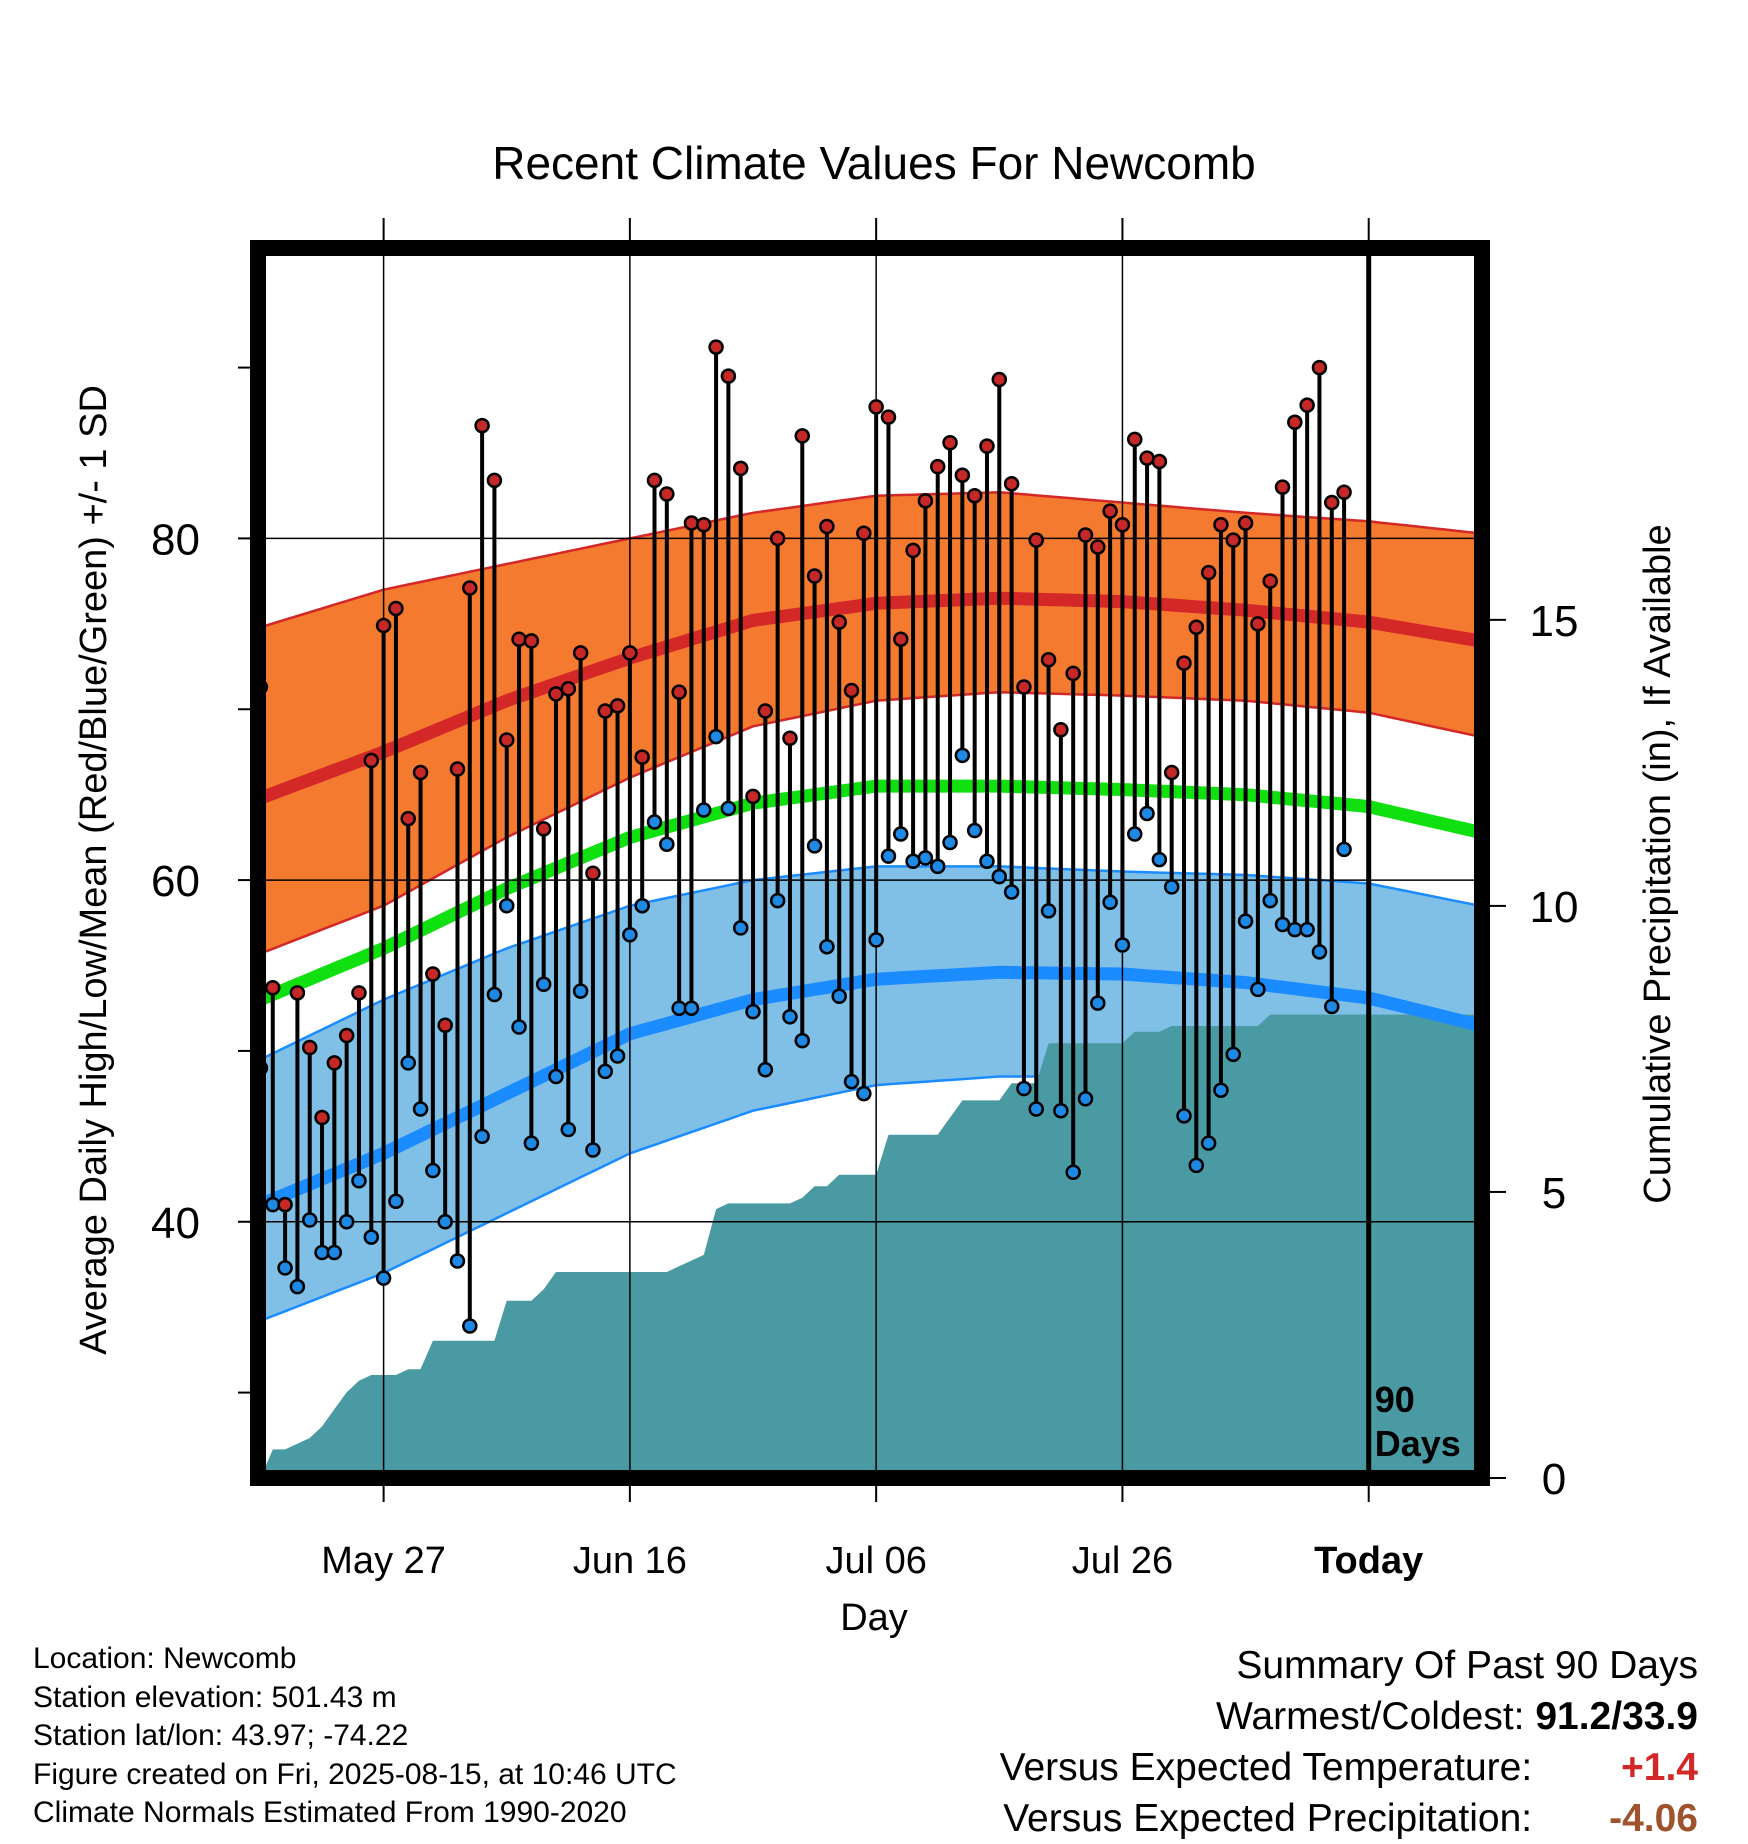  What do you see at coordinates (1349, 1818) in the screenshot?
I see `summary-precip-row: Versus Expected Precipitation: -4.06` at bounding box center [1349, 1818].